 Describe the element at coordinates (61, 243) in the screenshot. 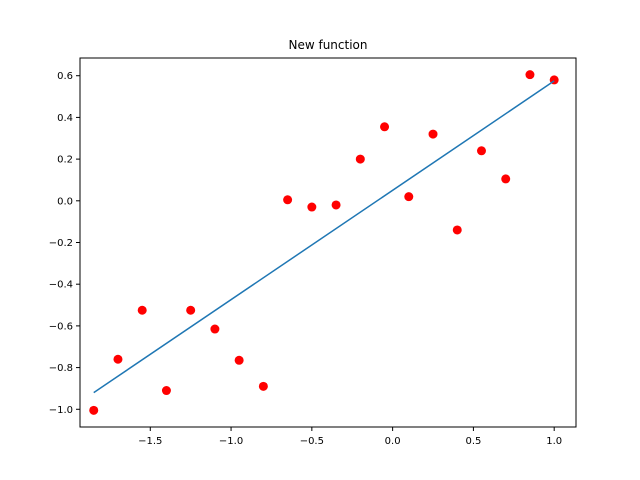

I see `y-tick-label: −0.2` at that location.